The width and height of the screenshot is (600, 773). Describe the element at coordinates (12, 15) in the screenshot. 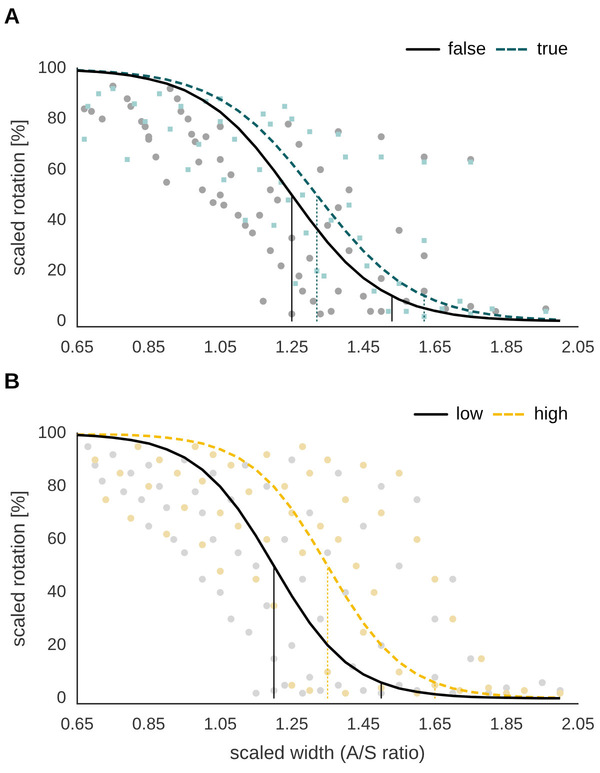

I see `chart-title: A` at that location.